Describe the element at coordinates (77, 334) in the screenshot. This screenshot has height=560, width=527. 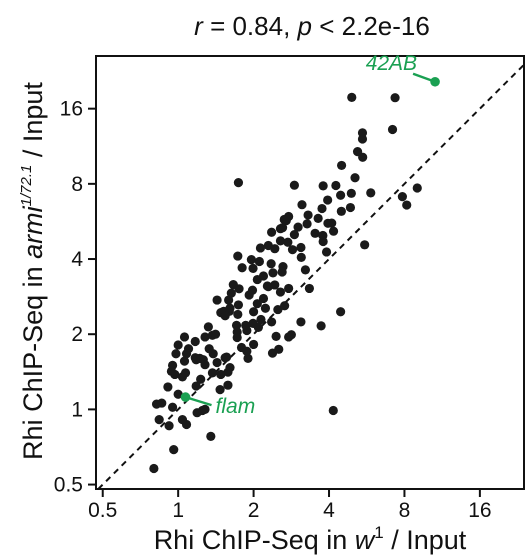
I see `y-tick-label: 2` at that location.